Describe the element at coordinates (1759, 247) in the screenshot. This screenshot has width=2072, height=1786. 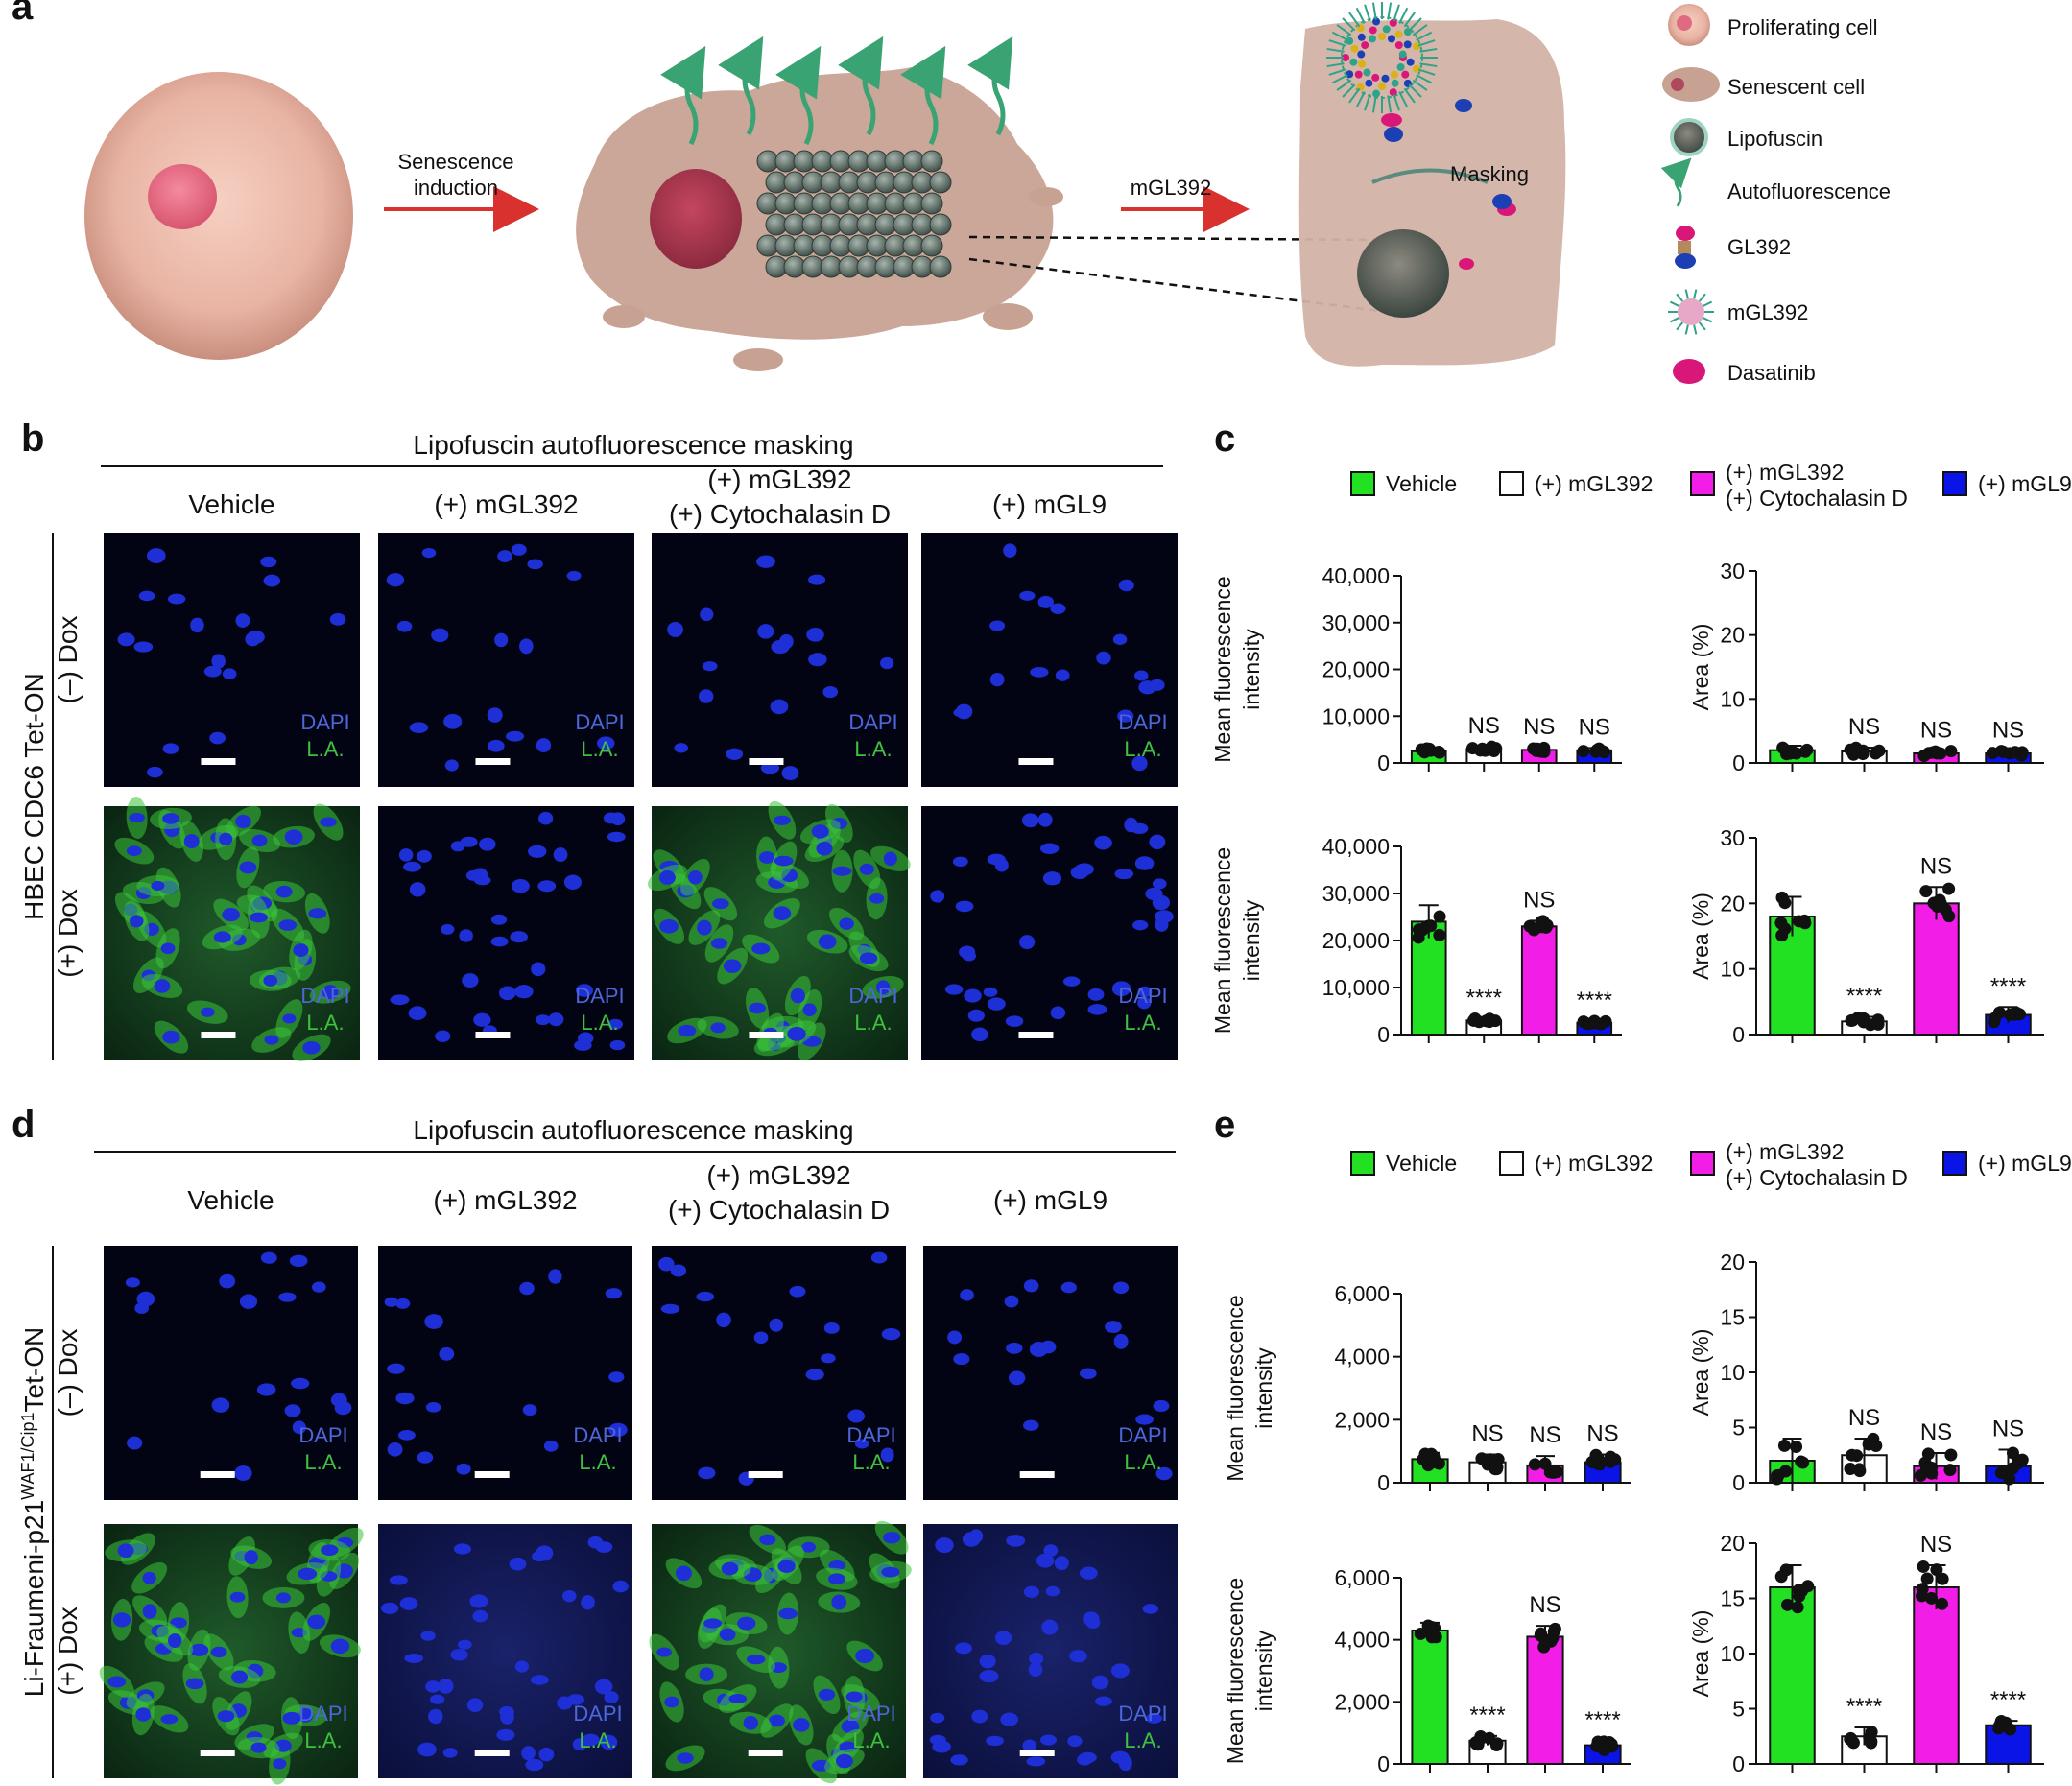
I see `svg-text: GL392` at that location.